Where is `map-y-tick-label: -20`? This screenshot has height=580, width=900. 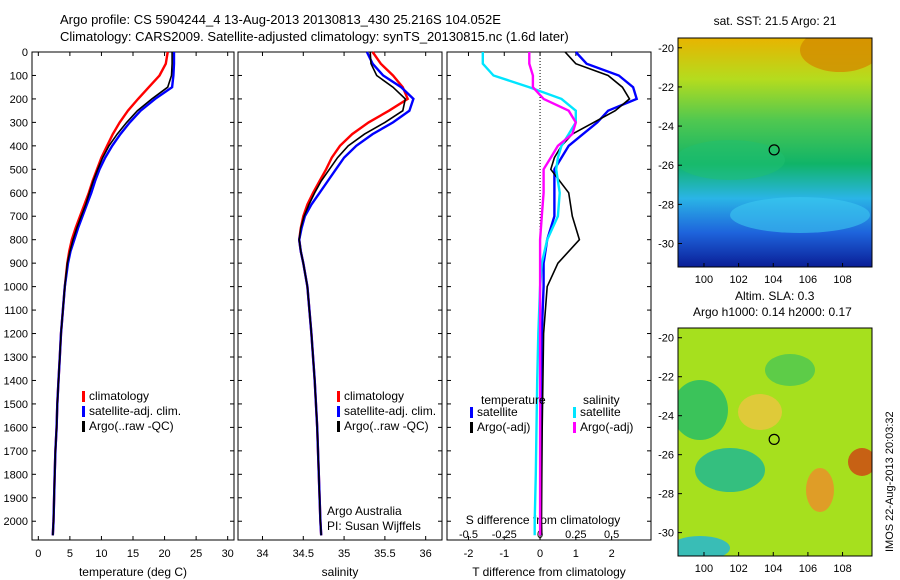
map-y-tick-label: -20 is located at coordinates (666, 49).